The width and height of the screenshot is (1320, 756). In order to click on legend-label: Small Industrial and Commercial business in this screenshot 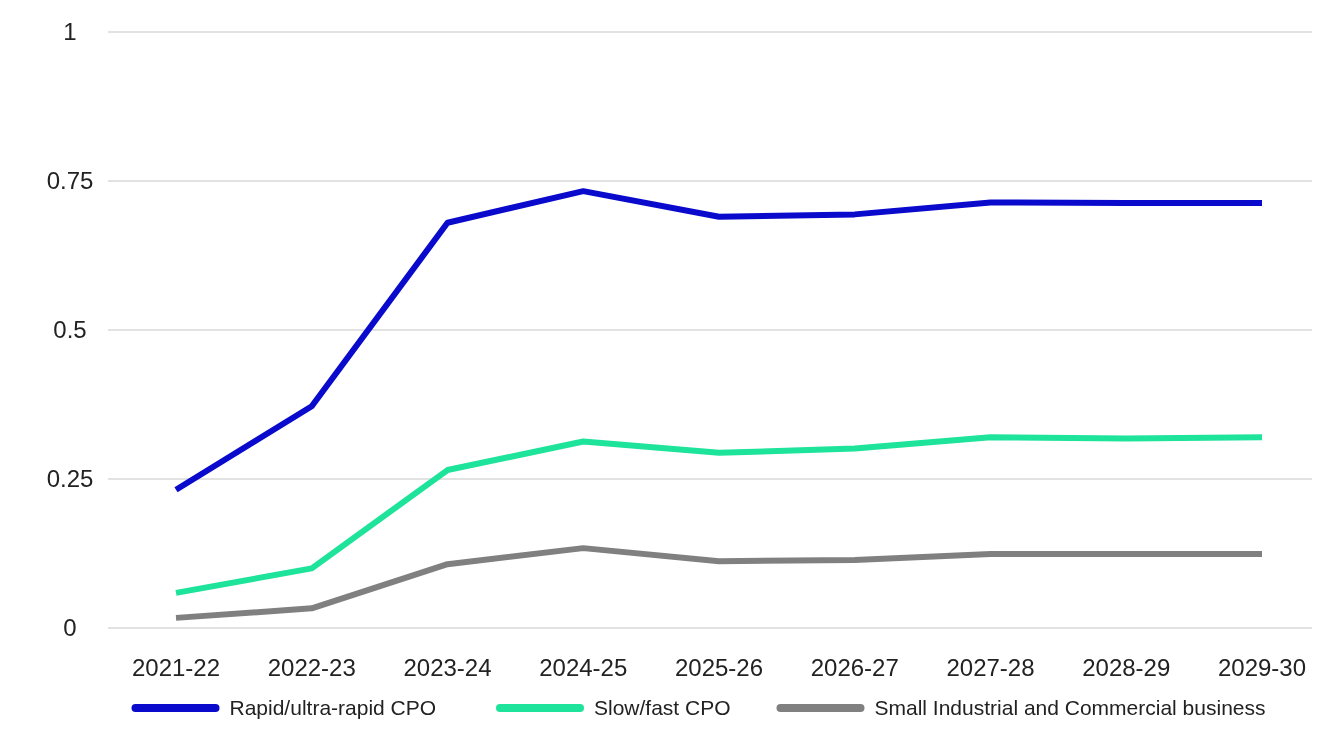, I will do `click(1070, 708)`.